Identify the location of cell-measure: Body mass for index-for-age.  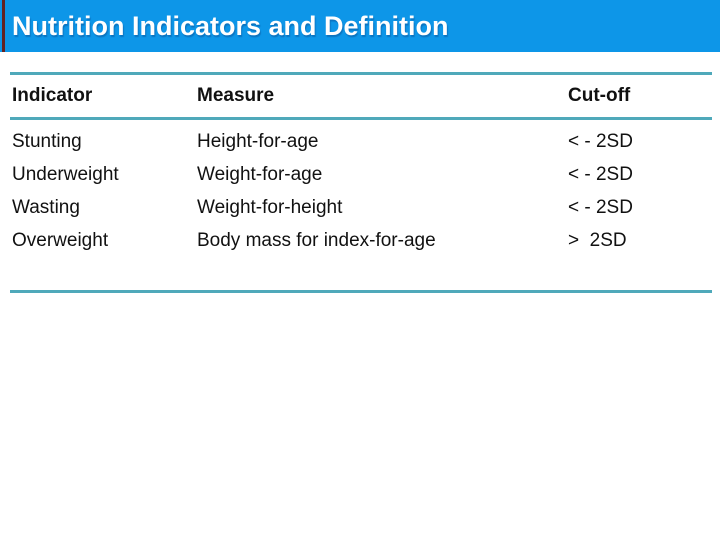
(316, 240).